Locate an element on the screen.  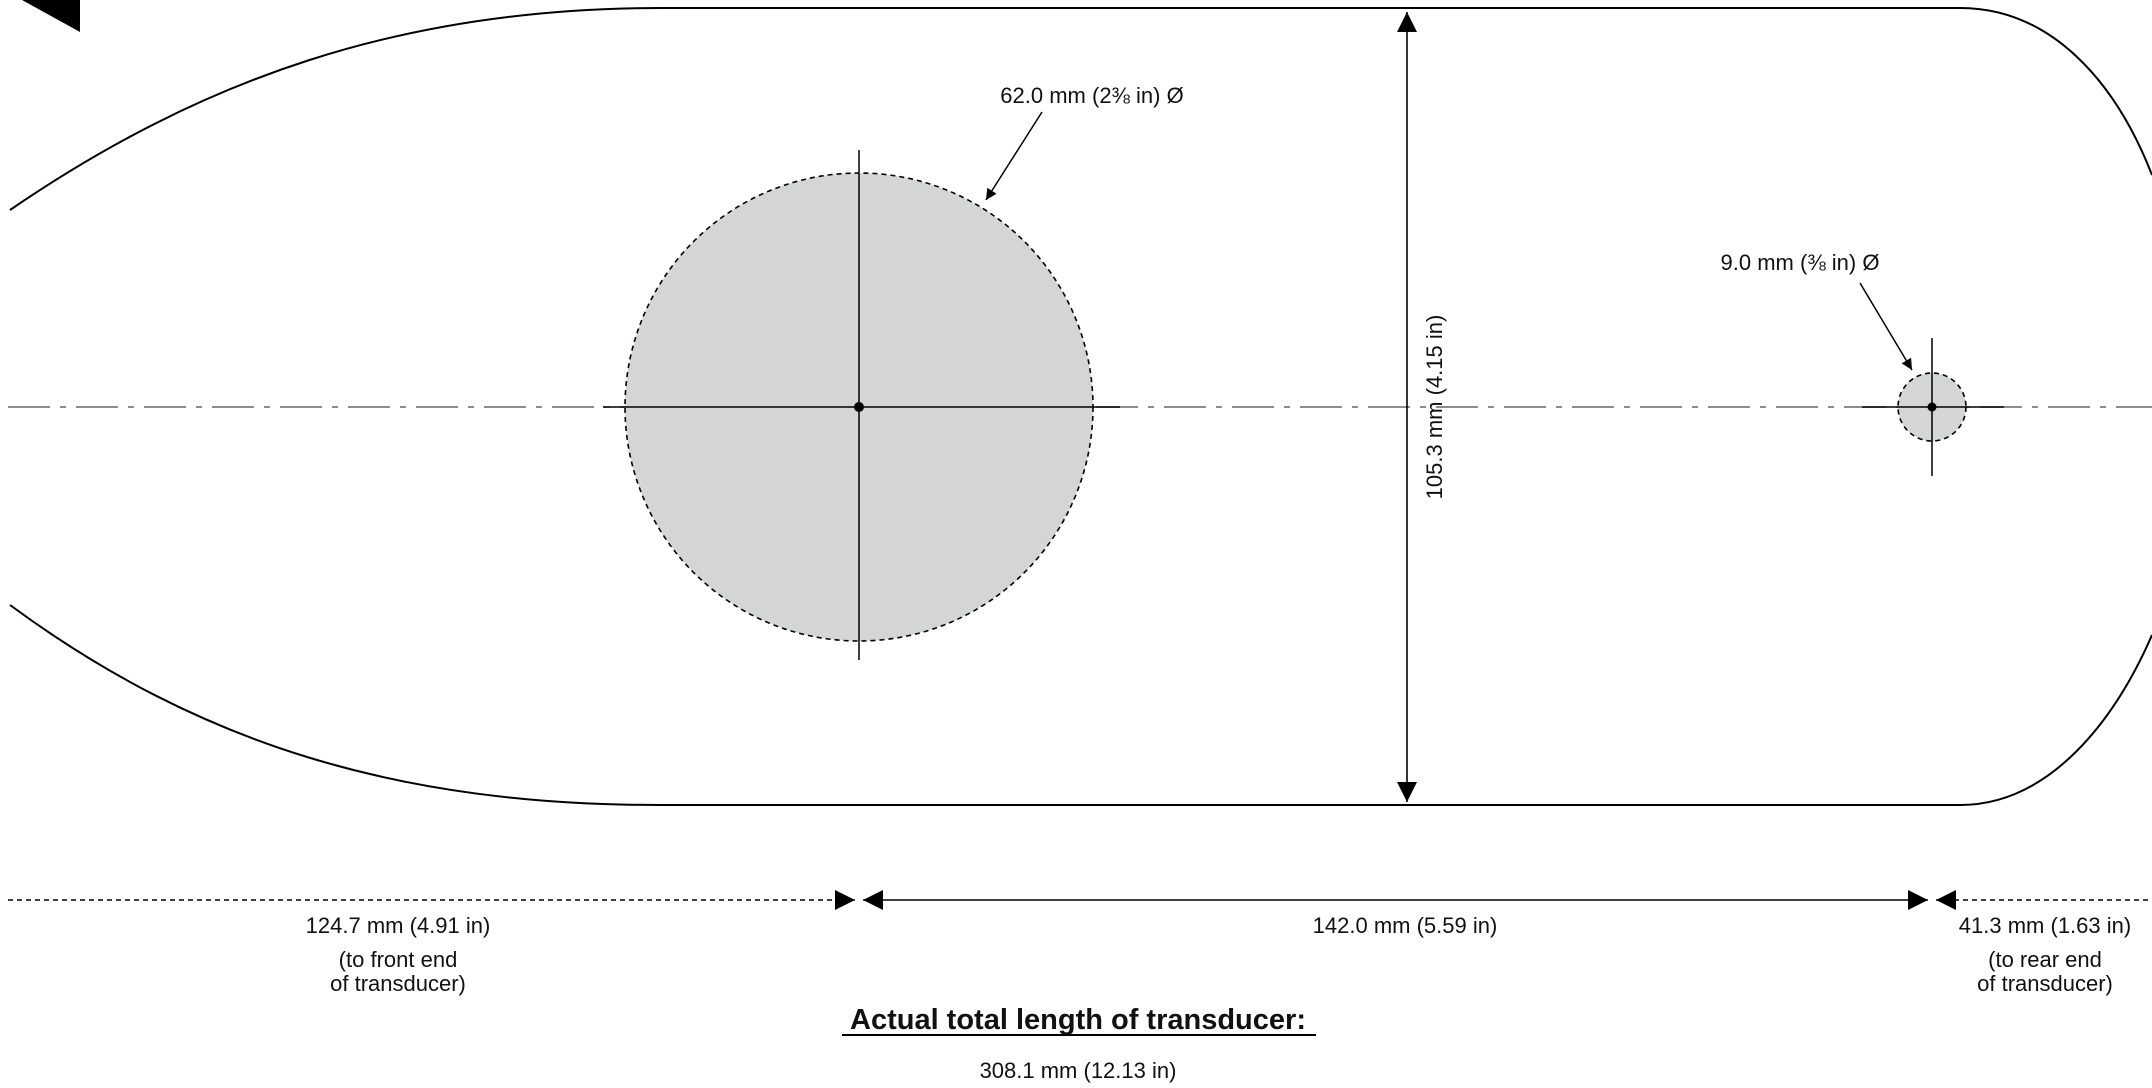
rear-dimension-note-line2: of transducer) is located at coordinates (2045, 983).